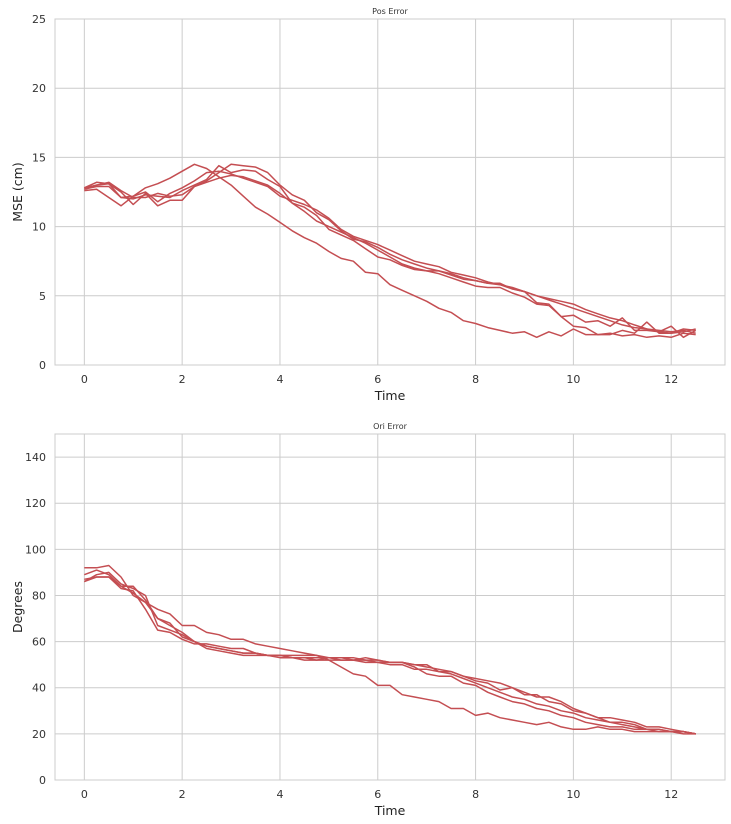 This screenshot has width=731, height=824. What do you see at coordinates (39, 88) in the screenshot?
I see `pos-y-tick-label: 20` at bounding box center [39, 88].